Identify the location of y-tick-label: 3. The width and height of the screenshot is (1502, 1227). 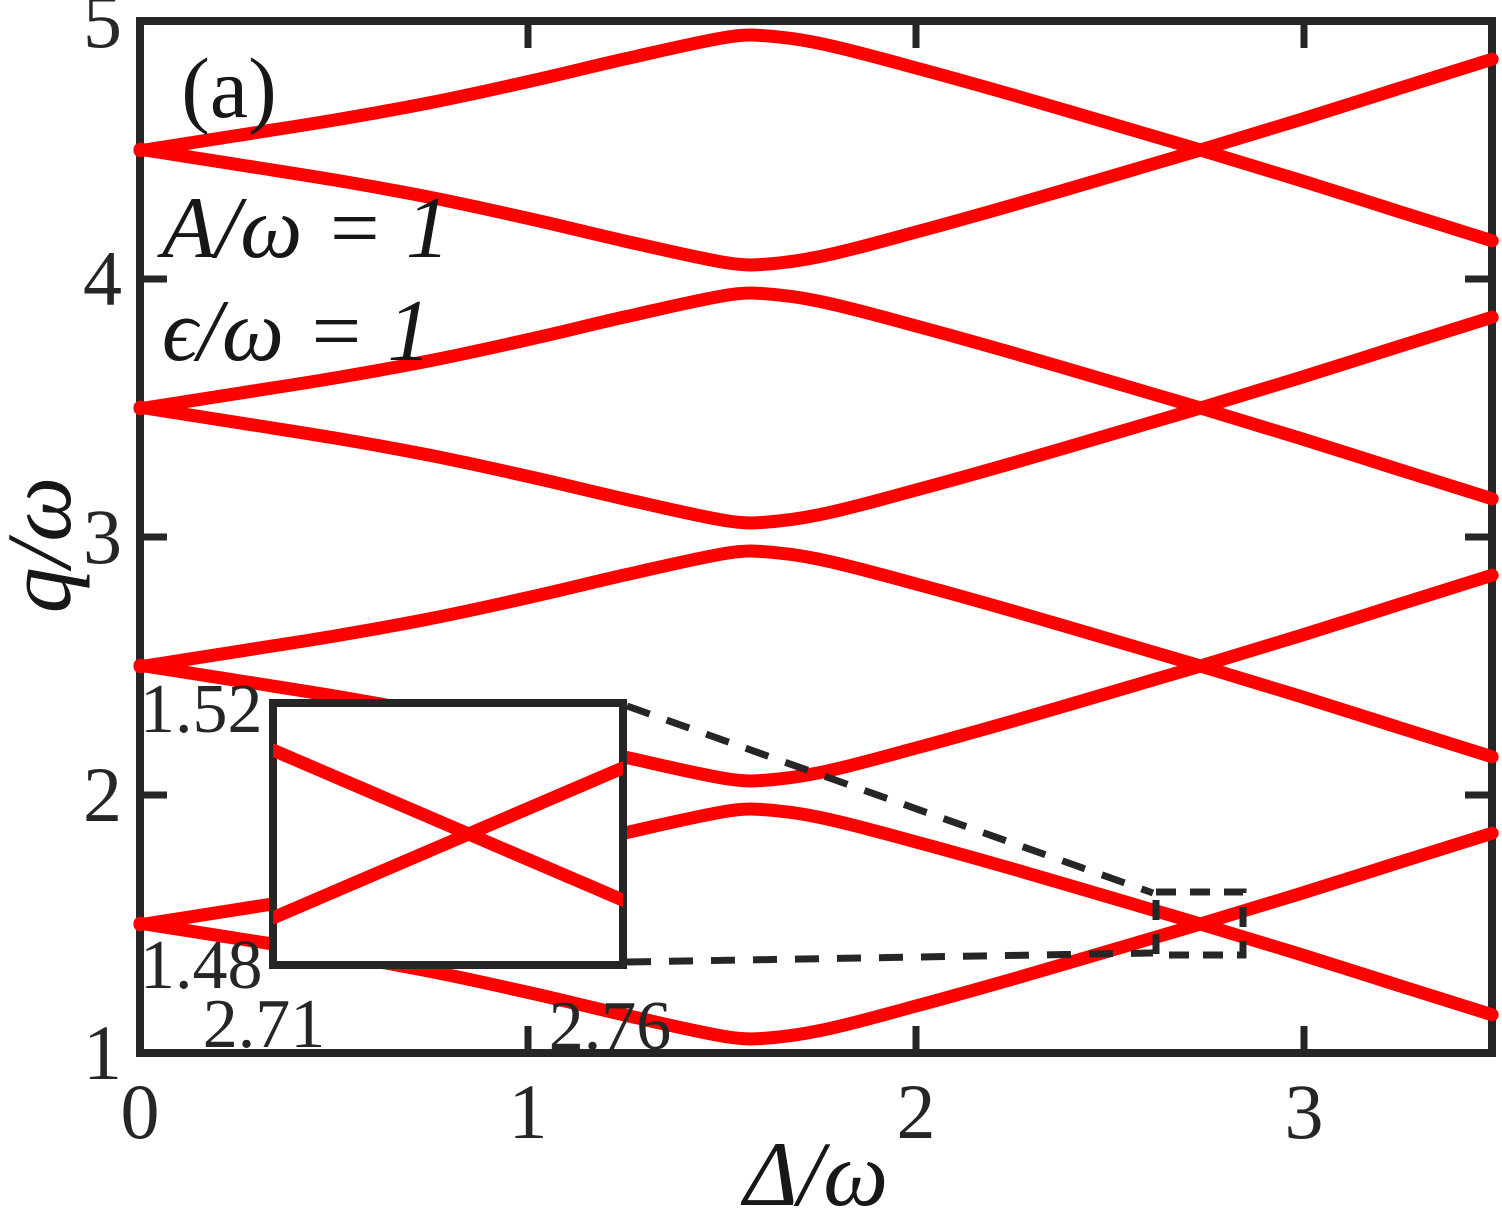
(102, 536).